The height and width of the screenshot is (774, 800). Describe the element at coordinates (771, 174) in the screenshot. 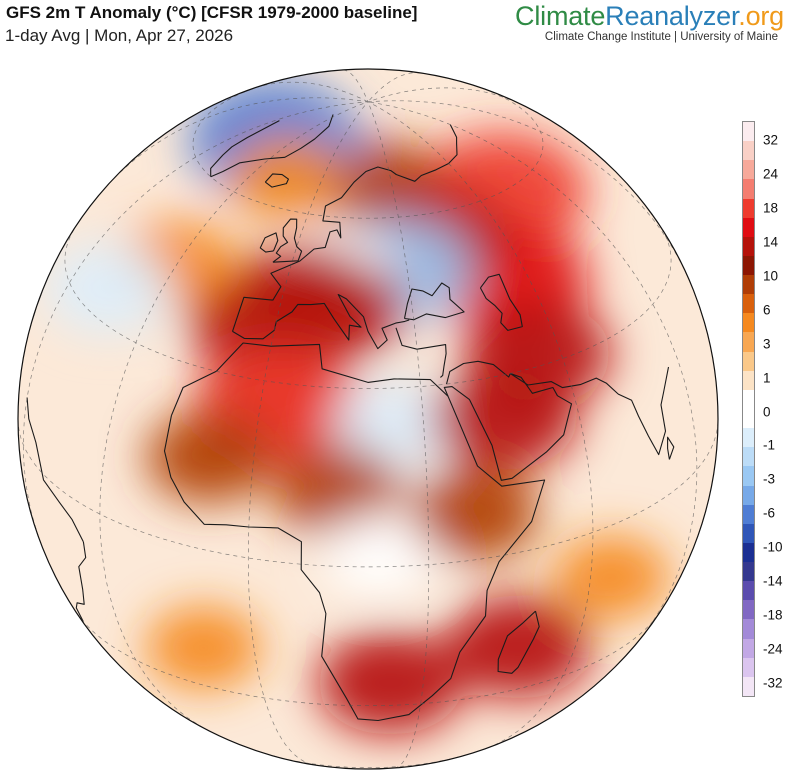

I see `colorbar-tick-label: 24` at that location.